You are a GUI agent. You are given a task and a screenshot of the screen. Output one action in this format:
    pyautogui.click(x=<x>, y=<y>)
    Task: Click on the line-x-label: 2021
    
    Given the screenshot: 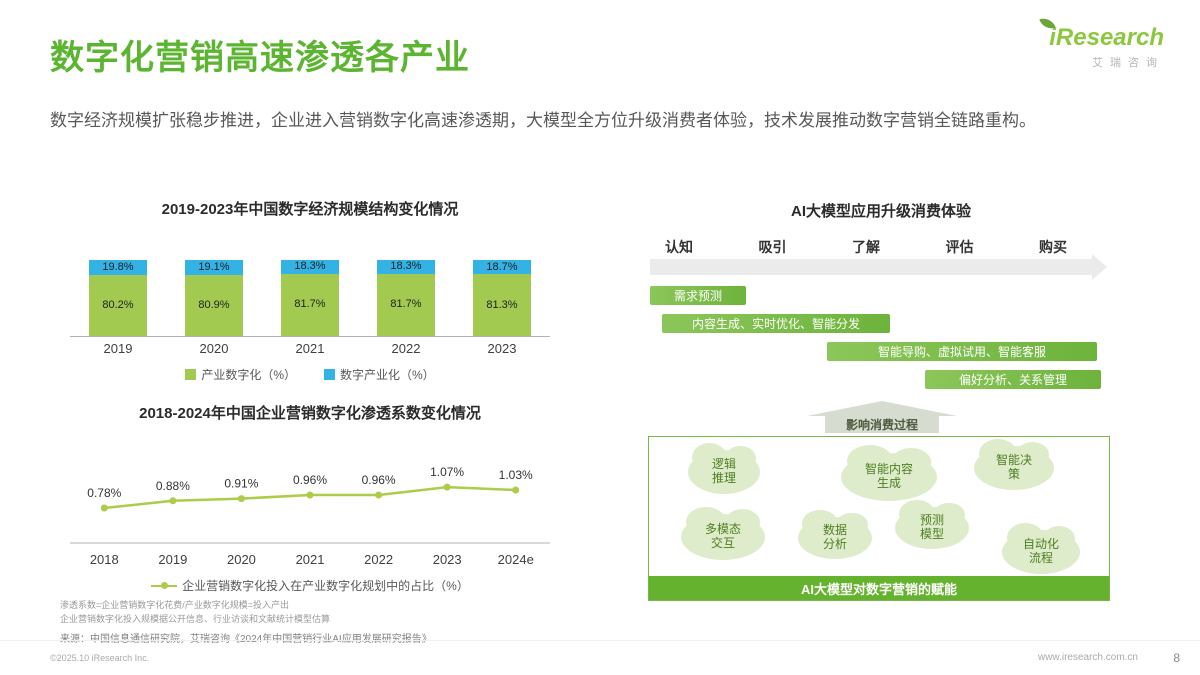 What is the action you would take?
    pyautogui.click(x=310, y=559)
    